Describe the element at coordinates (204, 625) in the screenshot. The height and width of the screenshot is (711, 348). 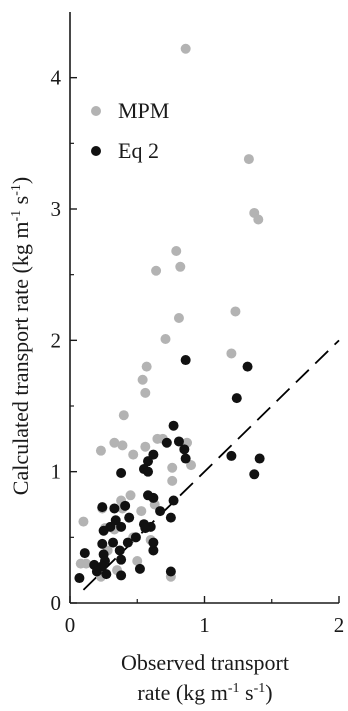
I see `x-tick-label: 1` at that location.